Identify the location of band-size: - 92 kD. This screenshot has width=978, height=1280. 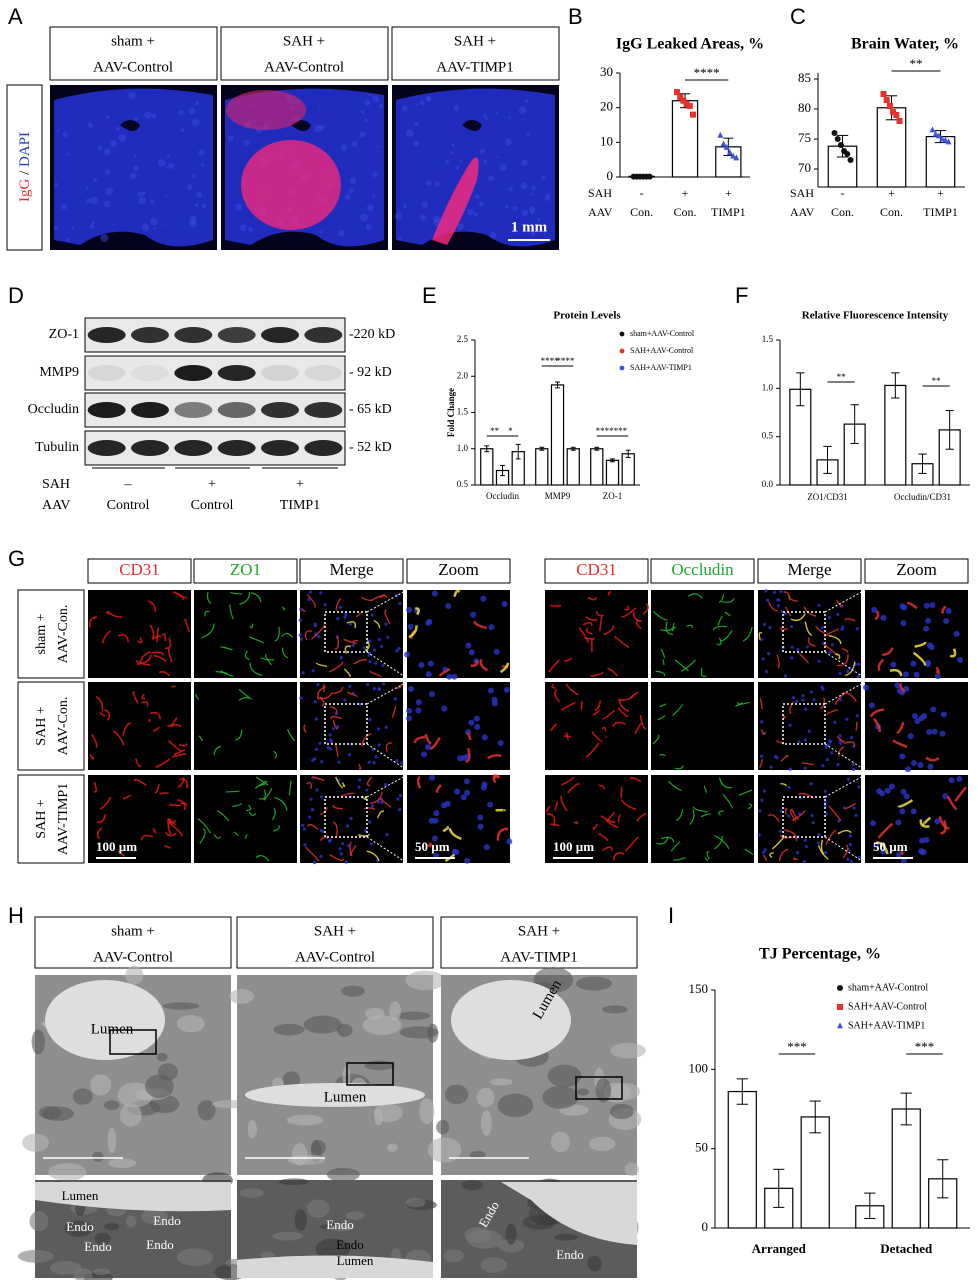
(370, 372).